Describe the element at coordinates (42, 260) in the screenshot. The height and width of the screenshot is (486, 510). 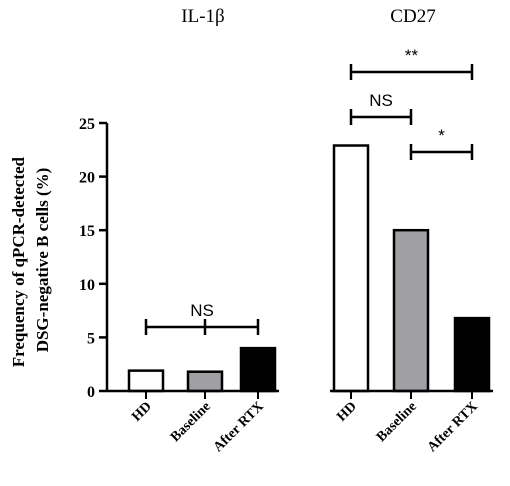
I see `y-axis-label-line2: DSG-negative B cells (%)` at that location.